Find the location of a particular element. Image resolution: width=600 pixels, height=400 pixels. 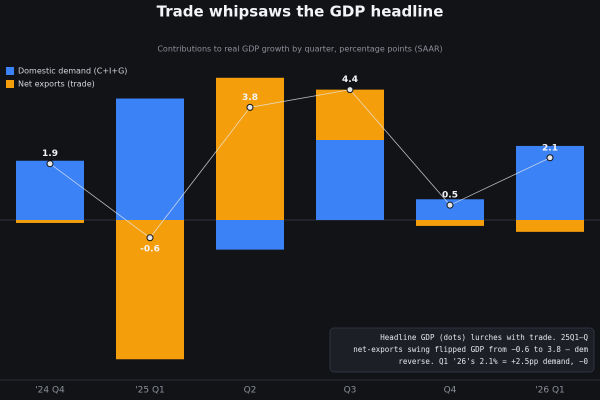

x-tick-label: '25 Q1 is located at coordinates (150, 391).